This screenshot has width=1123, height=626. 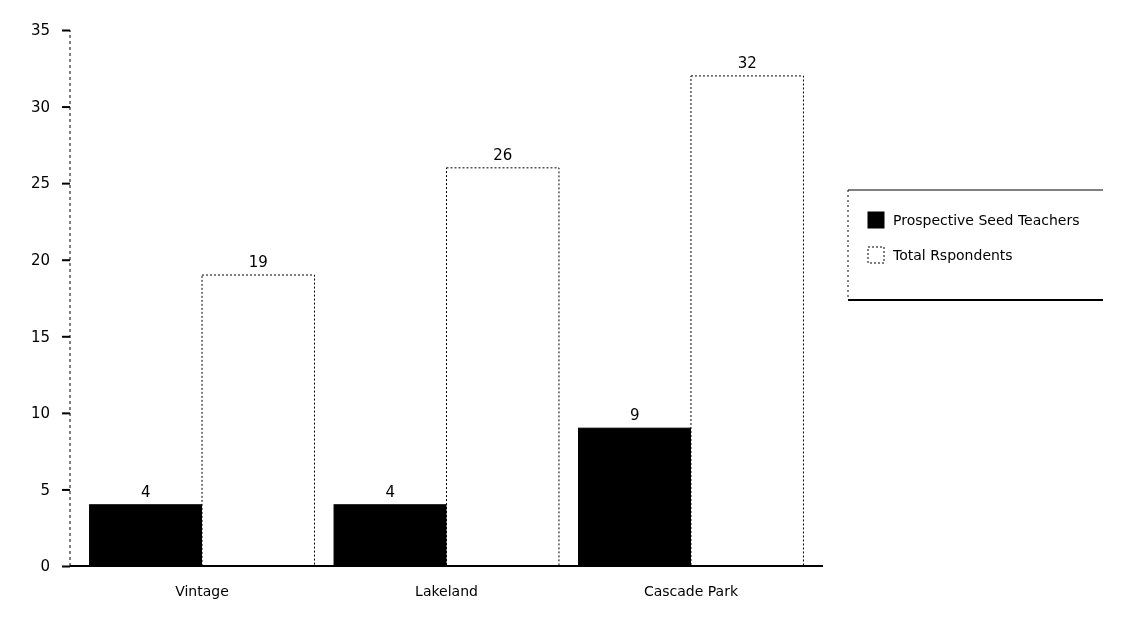 What do you see at coordinates (503, 154) in the screenshot?
I see `data-label: 26` at bounding box center [503, 154].